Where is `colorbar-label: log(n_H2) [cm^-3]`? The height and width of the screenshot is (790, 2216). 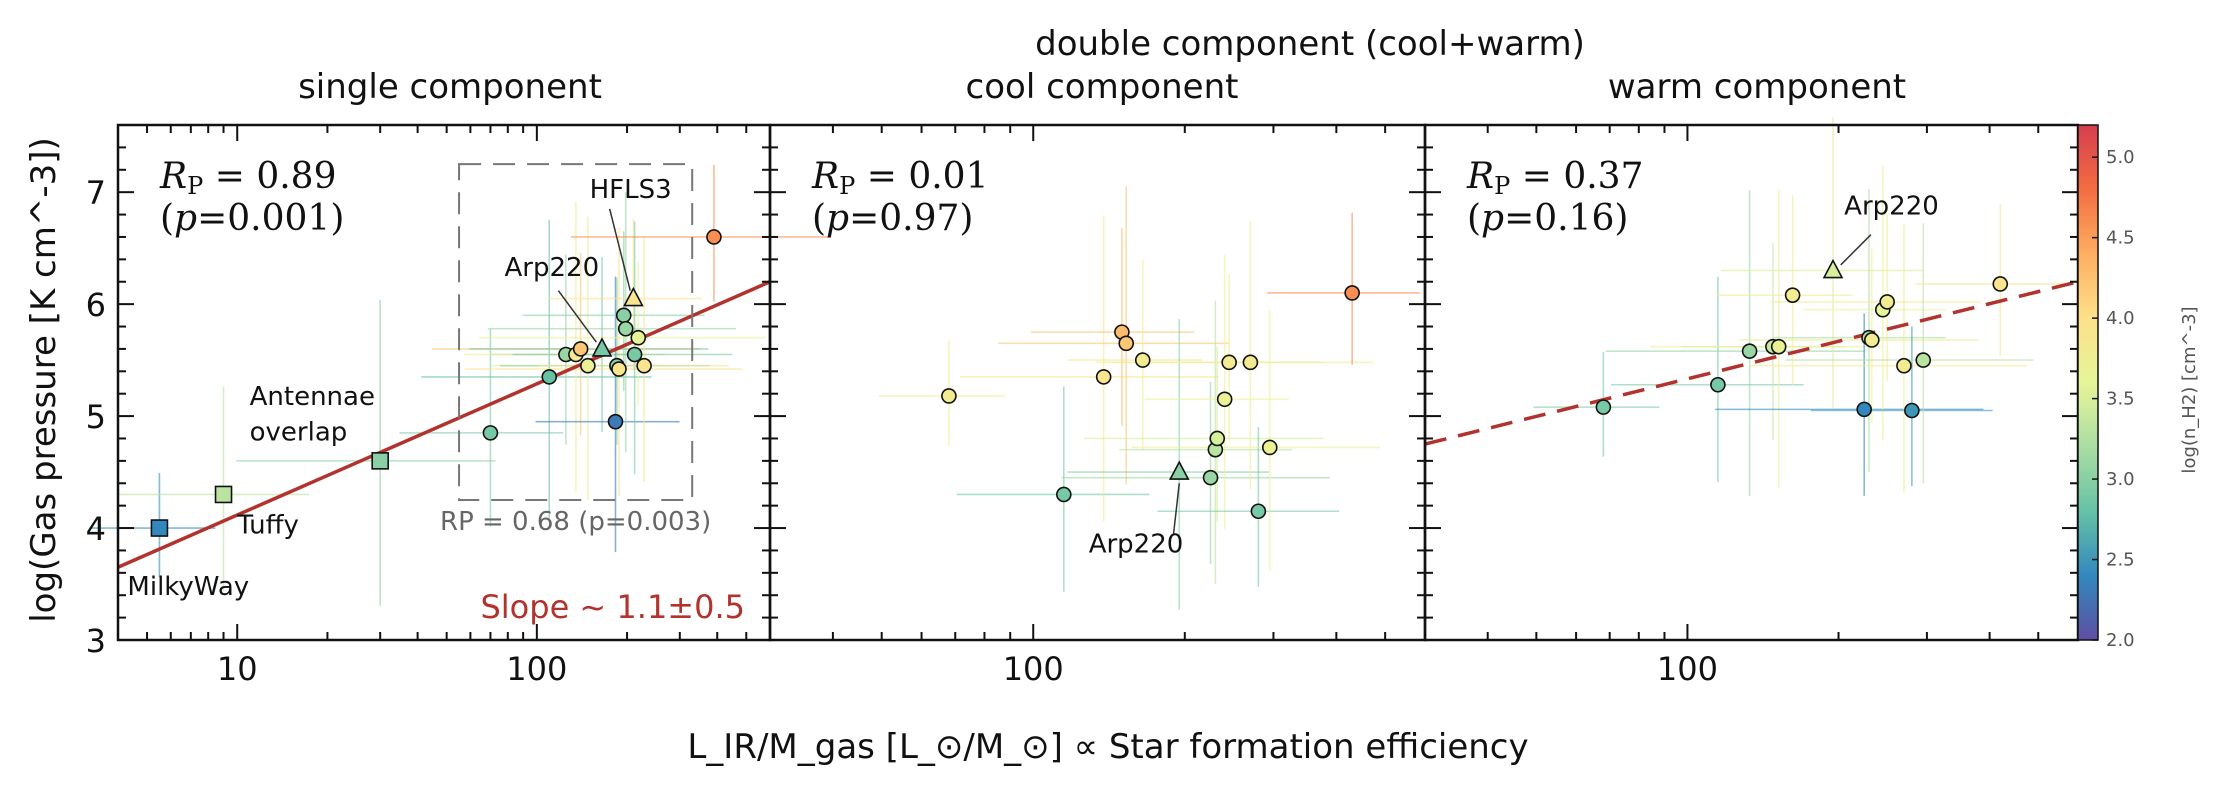
colorbar-label: log(n_H2) [cm^-3] is located at coordinates (2189, 389).